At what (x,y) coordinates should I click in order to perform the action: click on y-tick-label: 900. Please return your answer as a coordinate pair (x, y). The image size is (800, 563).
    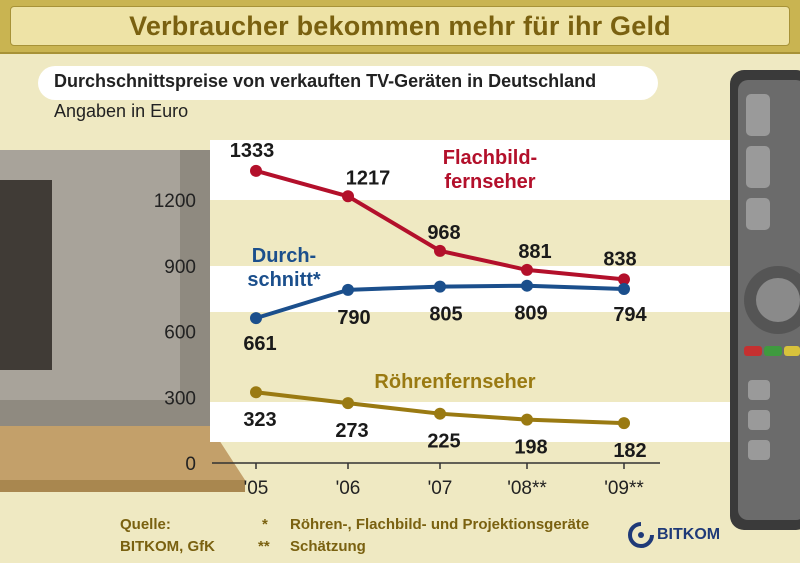
    Looking at the image, I should click on (180, 267).